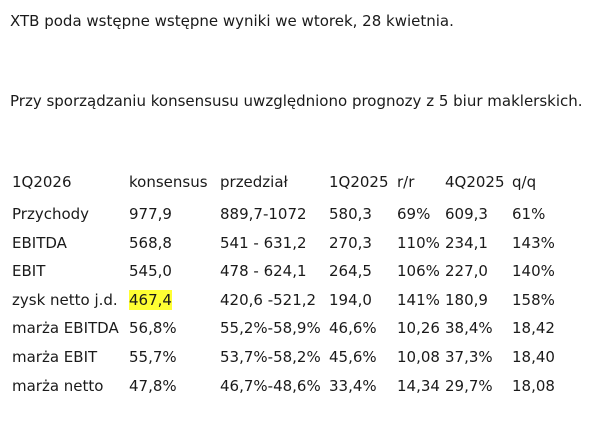  Describe the element at coordinates (475, 182) in the screenshot. I see `table-cell: 4Q2025` at that location.